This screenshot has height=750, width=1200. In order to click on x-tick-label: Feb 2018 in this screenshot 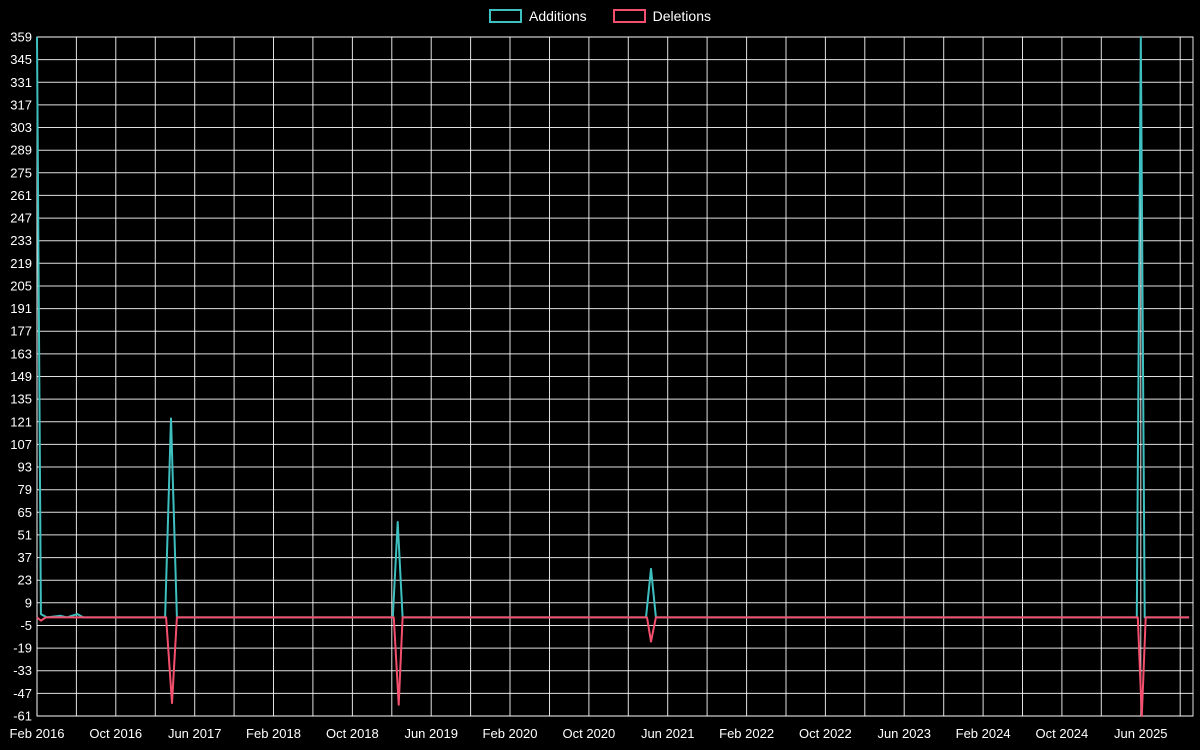, I will do `click(273, 733)`.